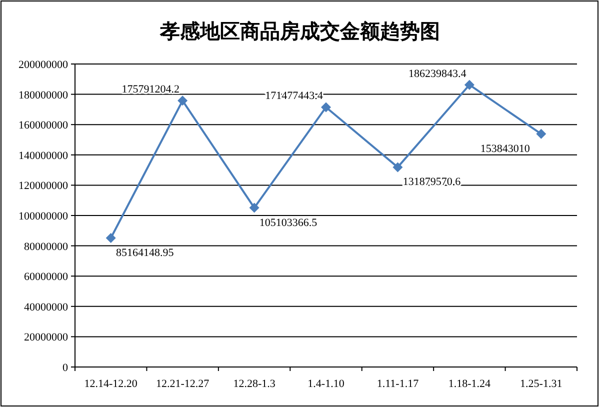 The image size is (600, 408). Describe the element at coordinates (43, 65) in the screenshot. I see `y-tick-label: 200000000` at that location.